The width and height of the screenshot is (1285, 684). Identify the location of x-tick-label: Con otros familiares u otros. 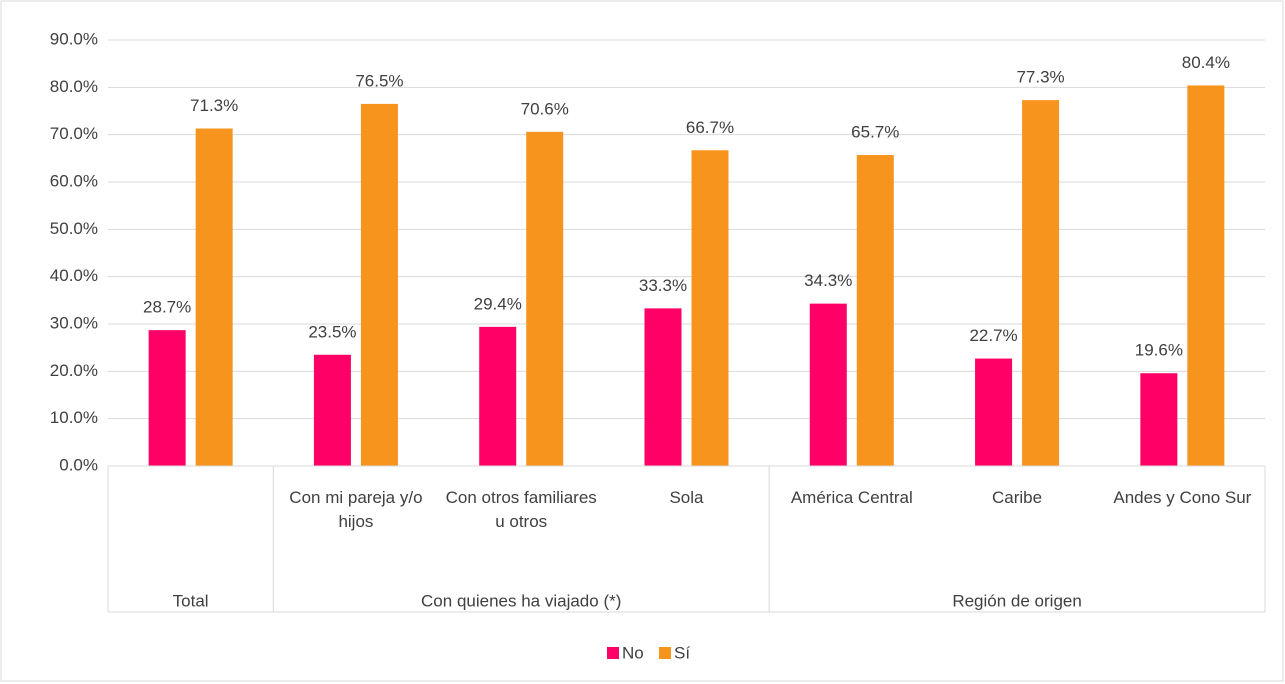
(521, 509).